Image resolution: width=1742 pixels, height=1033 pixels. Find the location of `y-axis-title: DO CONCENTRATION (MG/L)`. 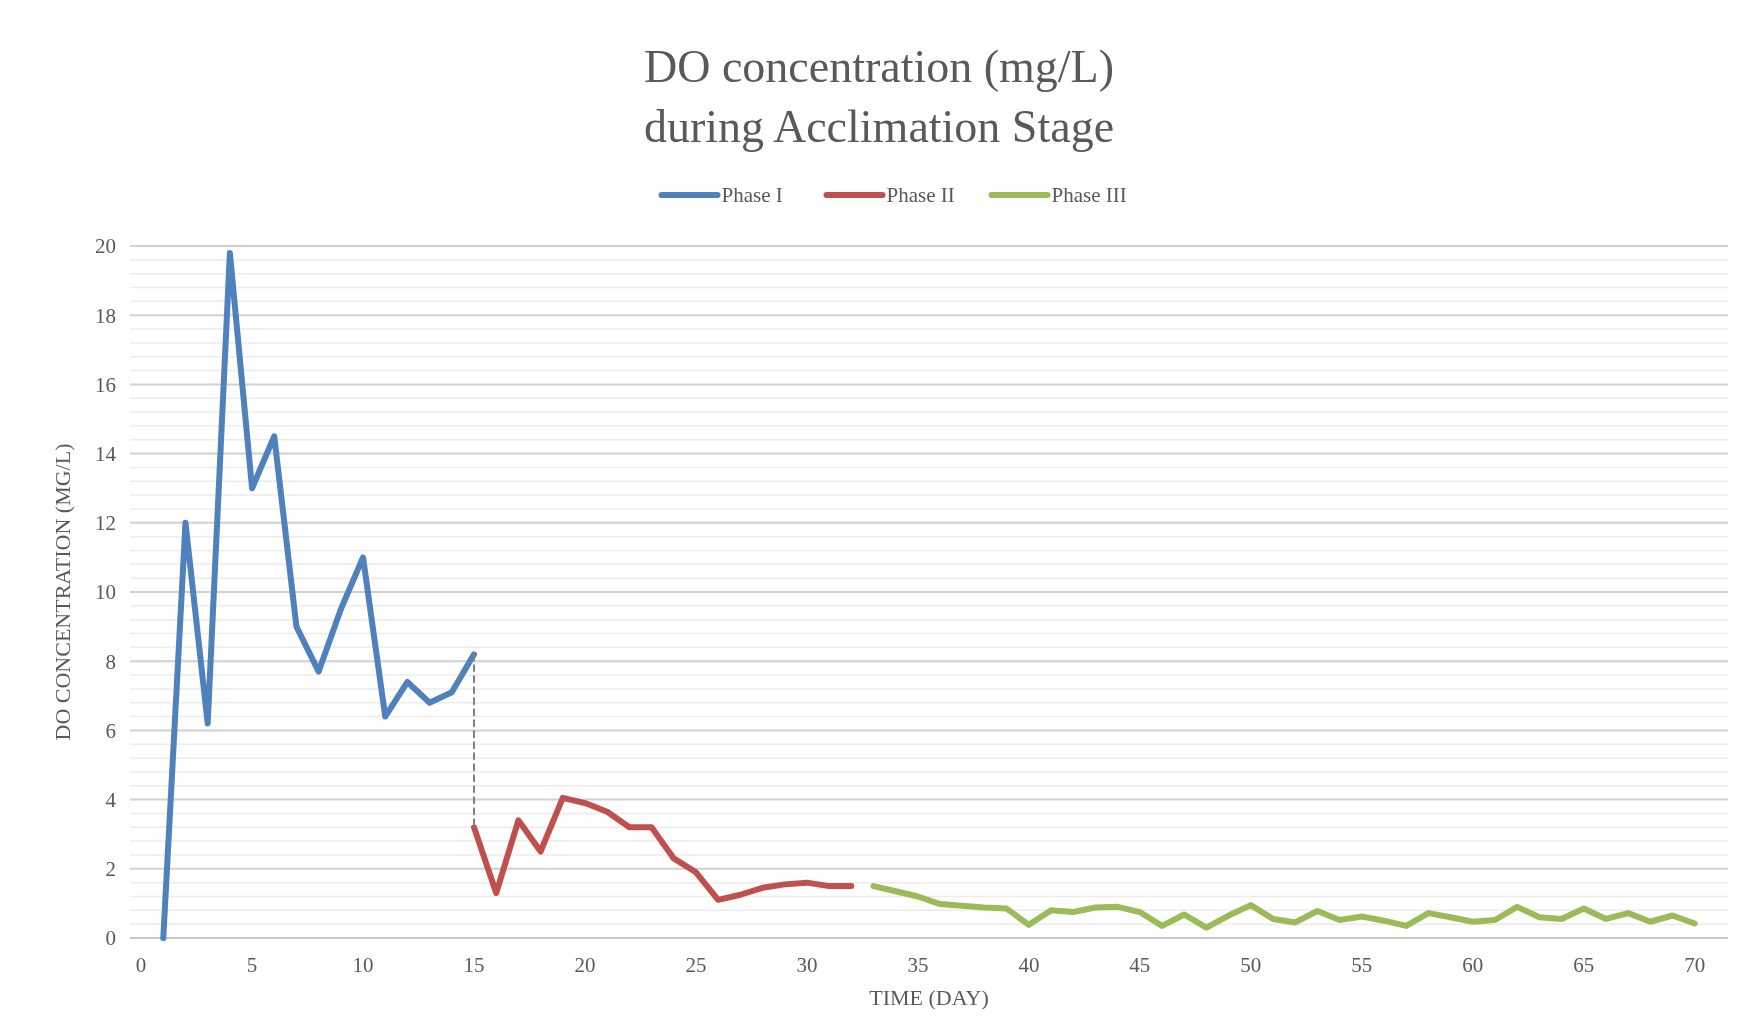

y-axis-title: DO CONCENTRATION (MG/L) is located at coordinates (62, 592).